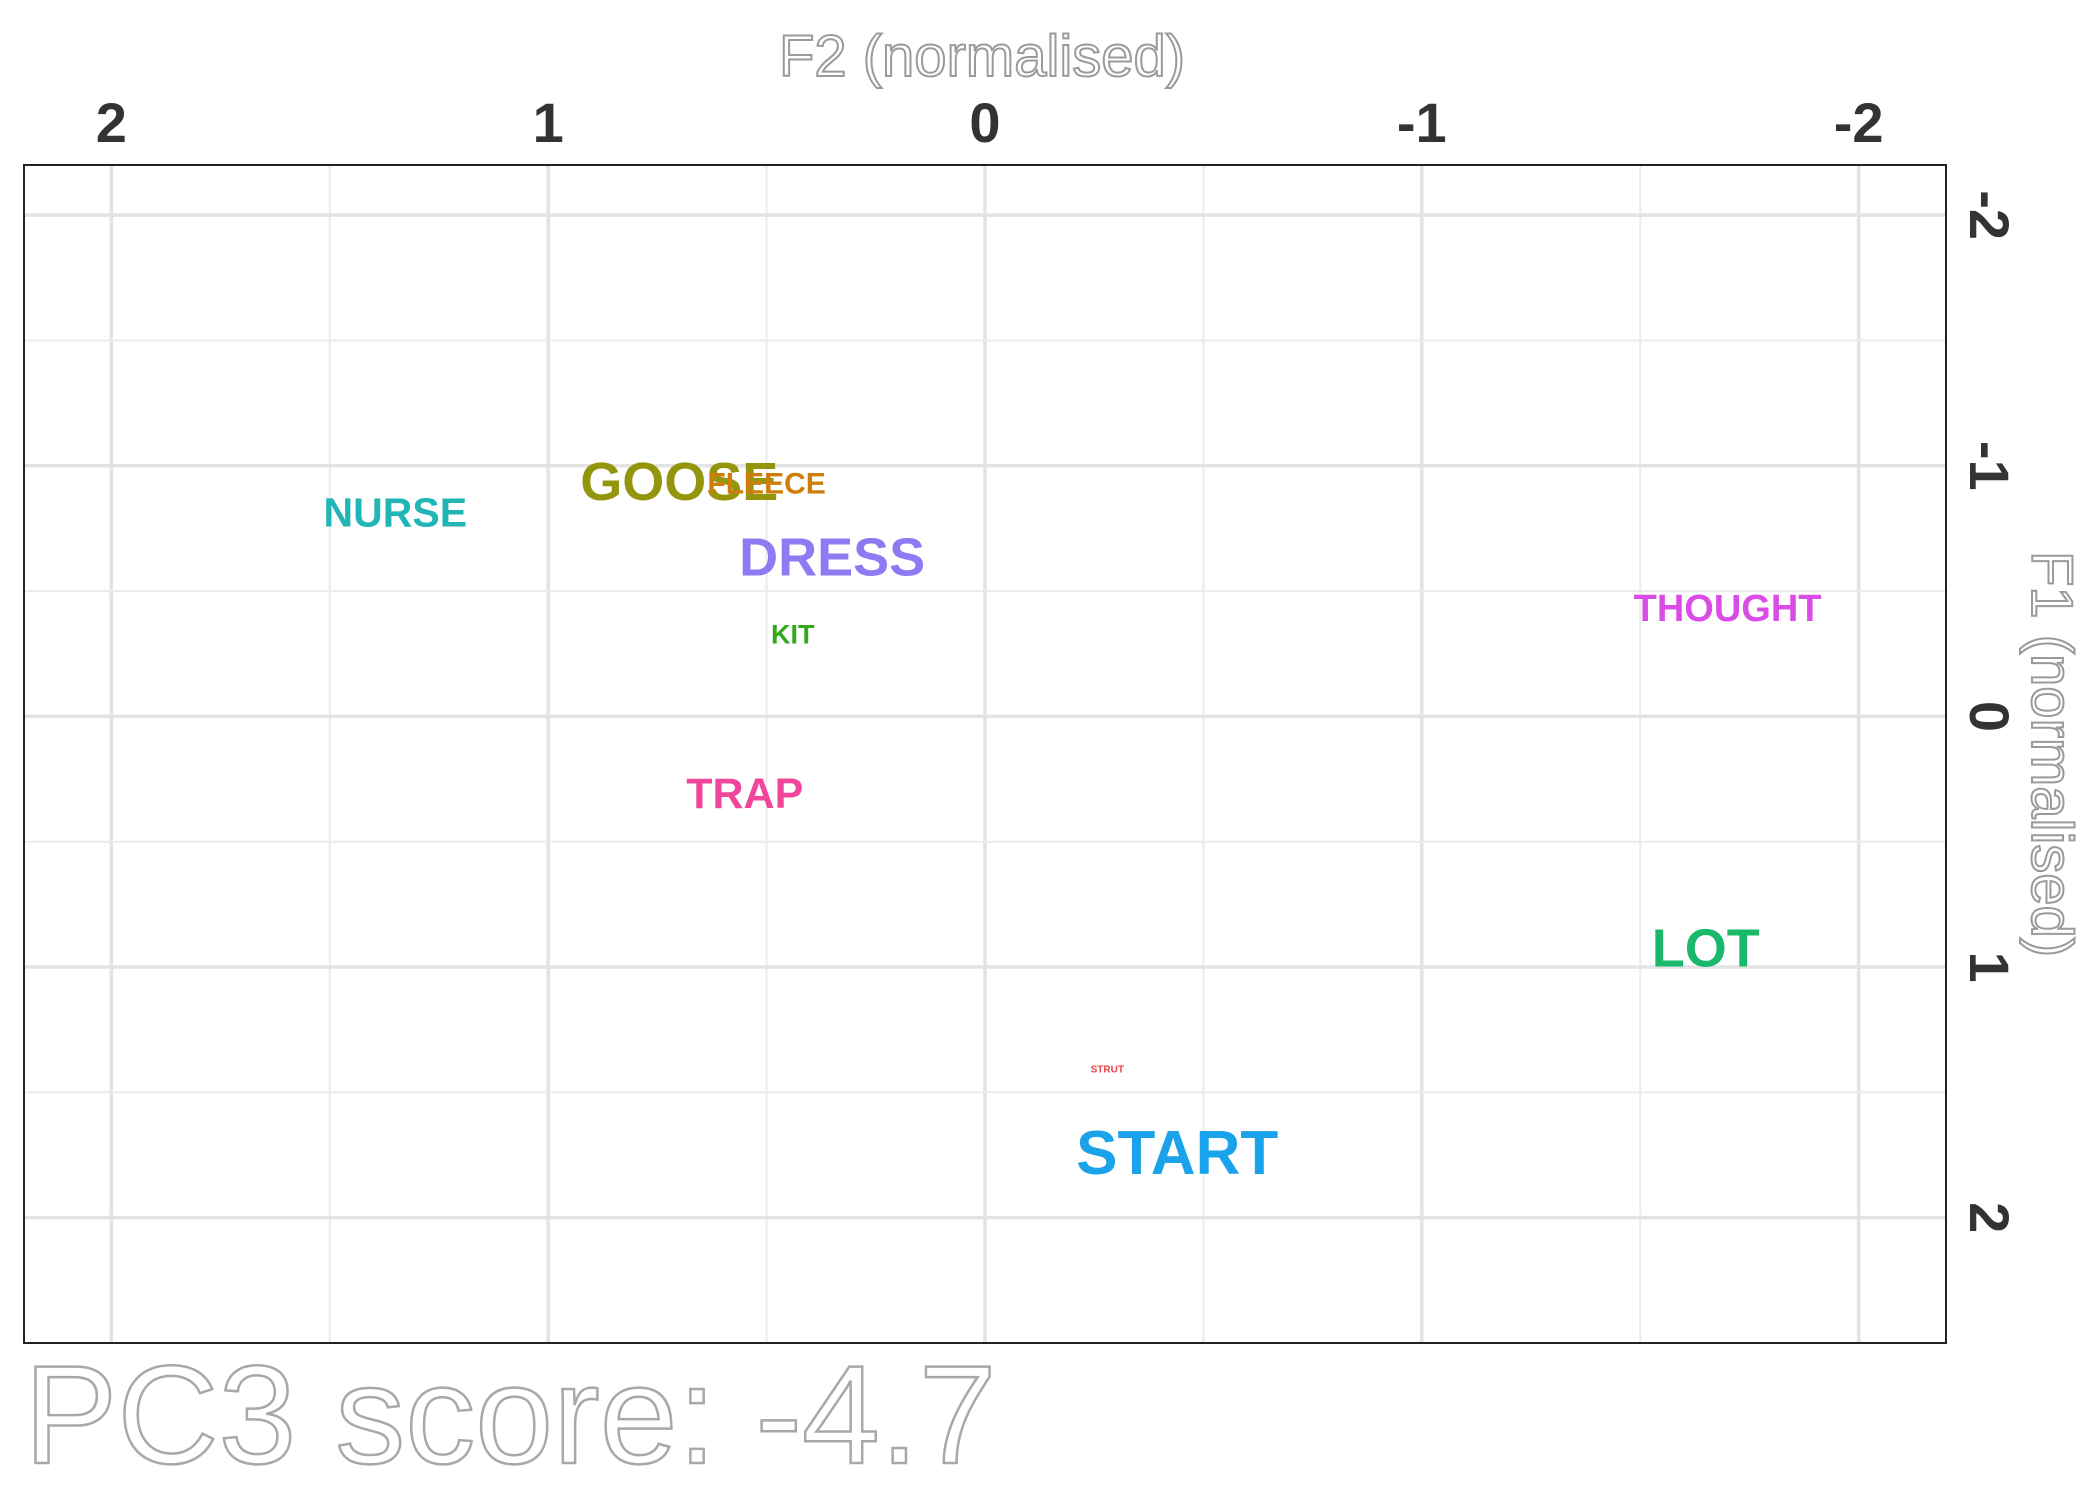  Describe the element at coordinates (1859, 122) in the screenshot. I see `x-tick-label: -2` at that location.